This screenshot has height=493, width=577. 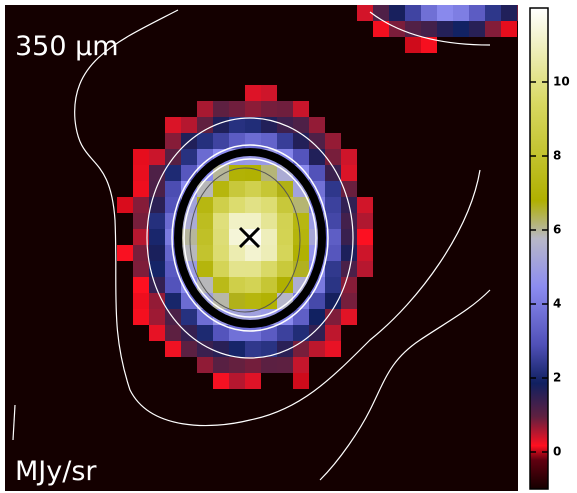 I want to click on colorbar, so click(x=539, y=248).